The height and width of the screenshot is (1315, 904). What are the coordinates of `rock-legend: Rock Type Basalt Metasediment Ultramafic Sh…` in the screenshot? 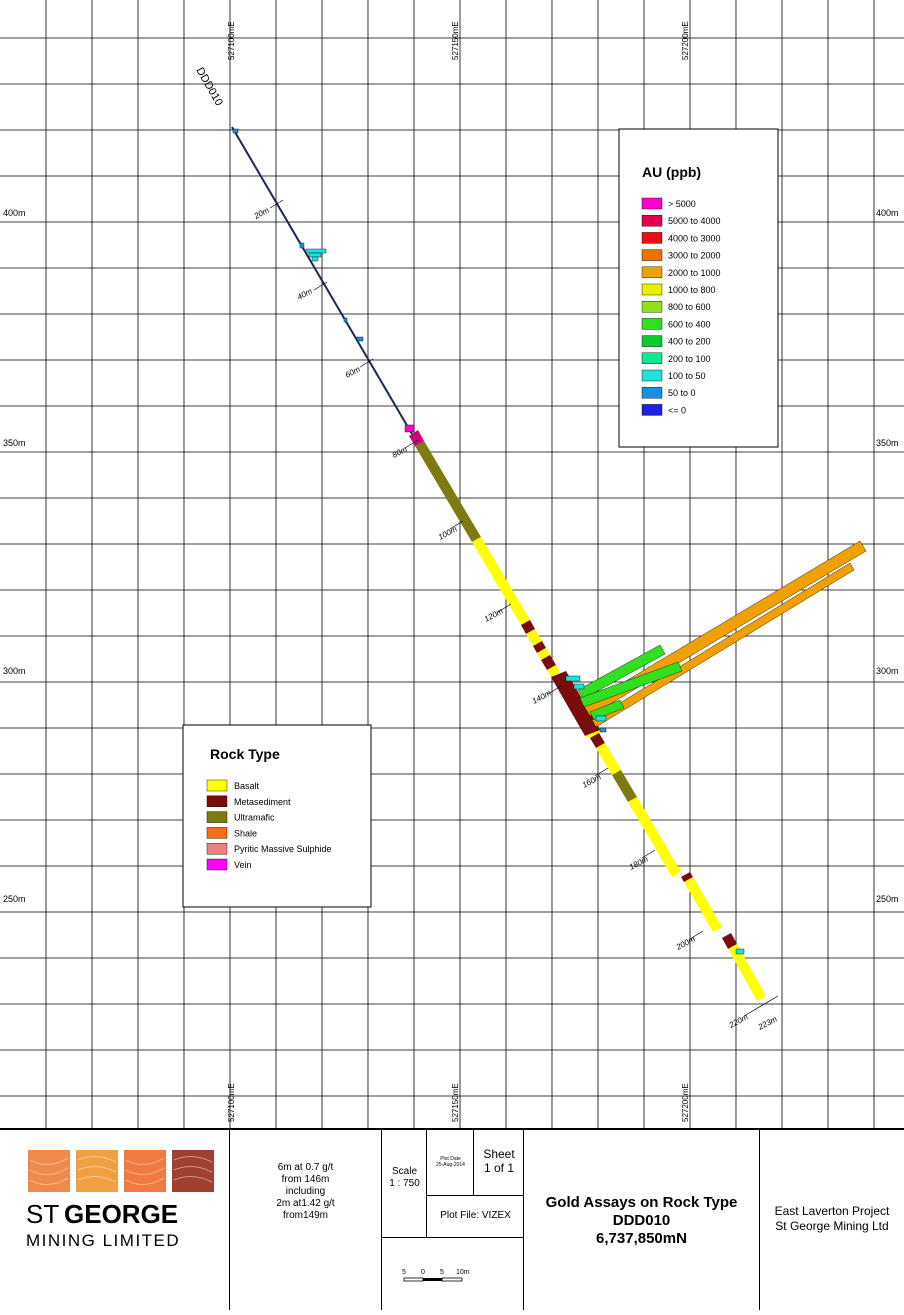 It's located at (277, 816).